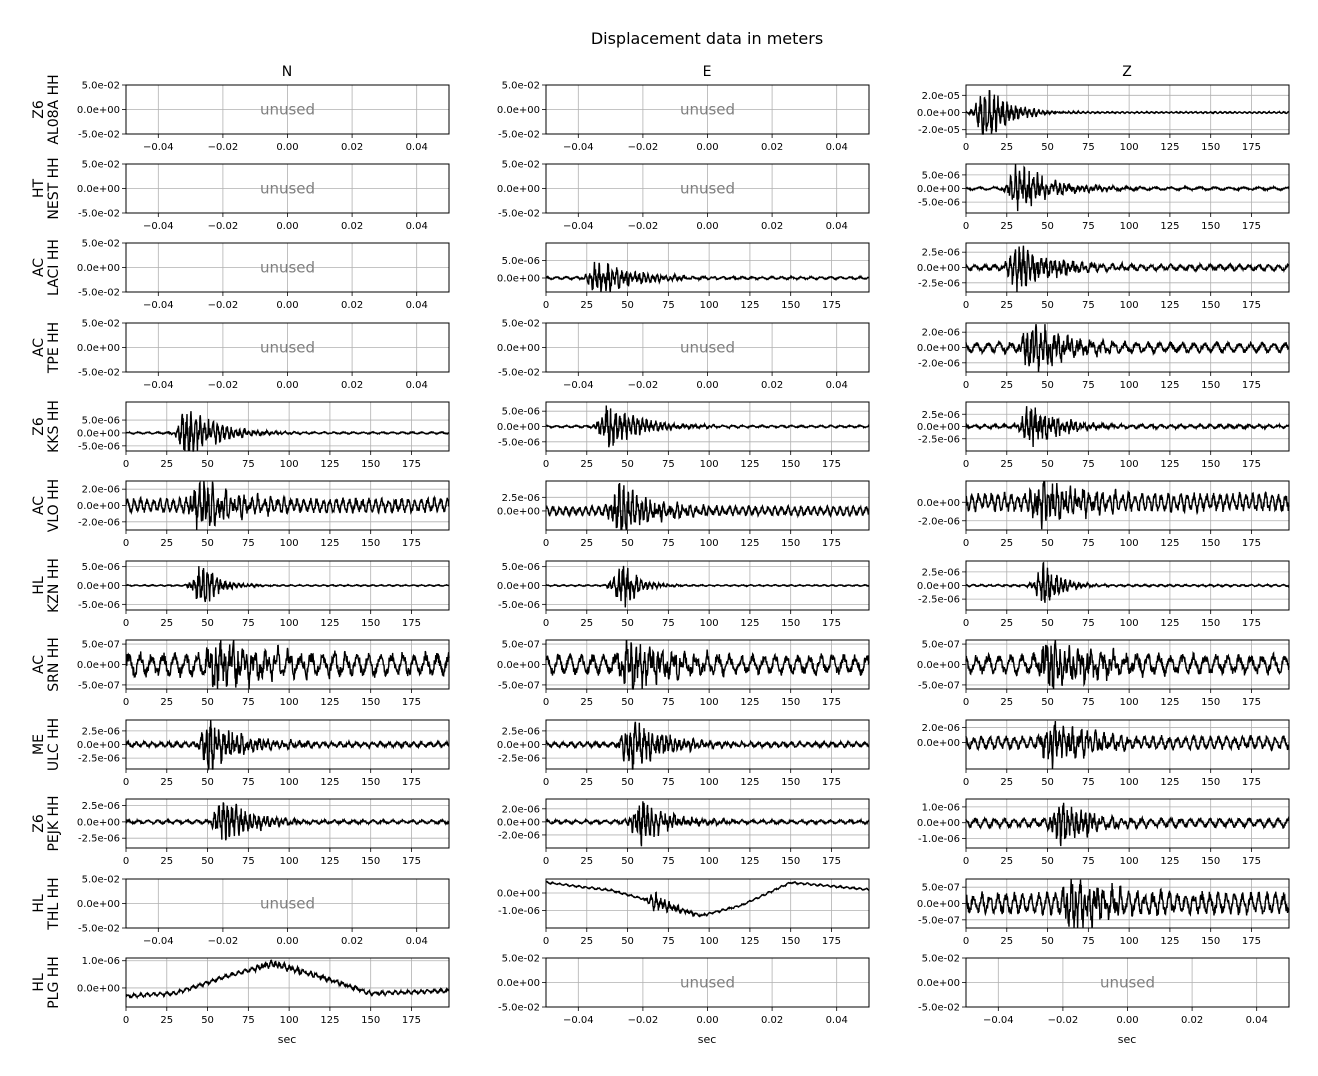 The width and height of the screenshot is (1318, 1076). What do you see at coordinates (46, 267) in the screenshot?
I see `row-label-laci: ACLACI HH` at bounding box center [46, 267].